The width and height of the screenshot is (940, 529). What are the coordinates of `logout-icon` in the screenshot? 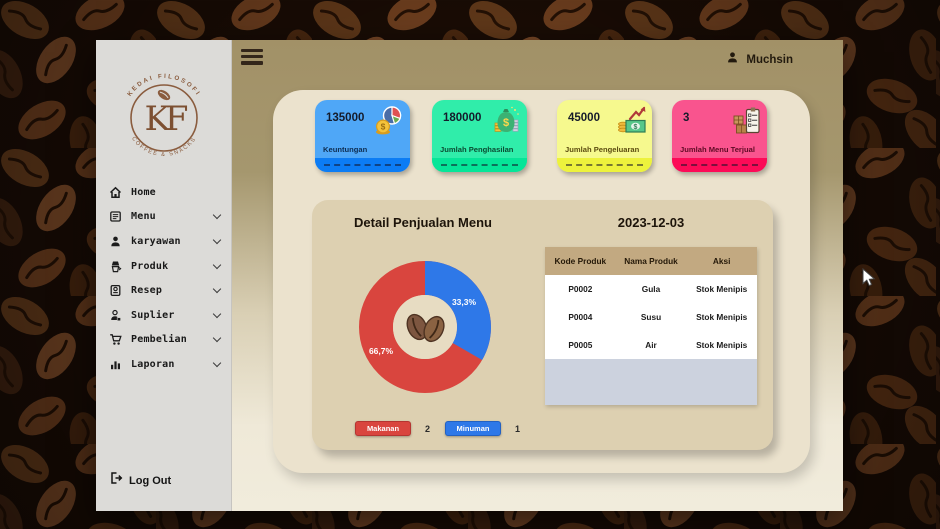 It's located at (116, 480).